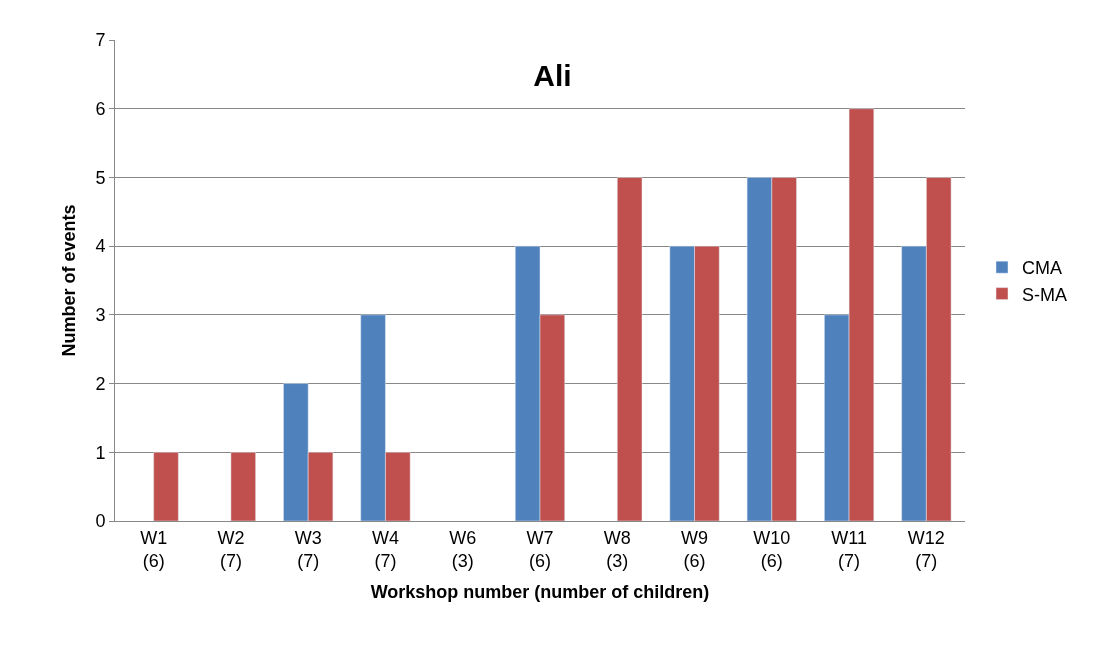 The height and width of the screenshot is (651, 1105). Describe the element at coordinates (926, 549) in the screenshot. I see `x-tick-label: W12 (7)` at that location.